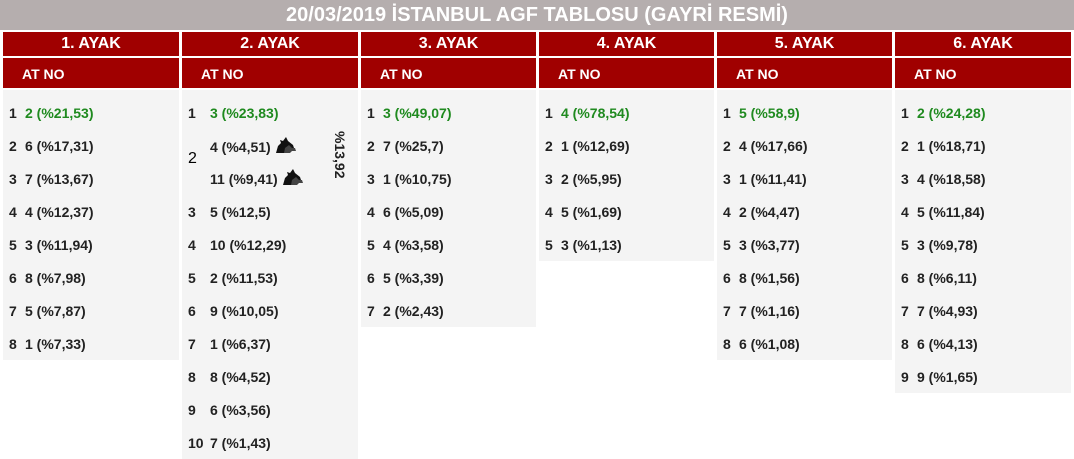 Image resolution: width=1074 pixels, height=459 pixels. I want to click on list-item: 3 5 (%12,5), so click(270, 211).